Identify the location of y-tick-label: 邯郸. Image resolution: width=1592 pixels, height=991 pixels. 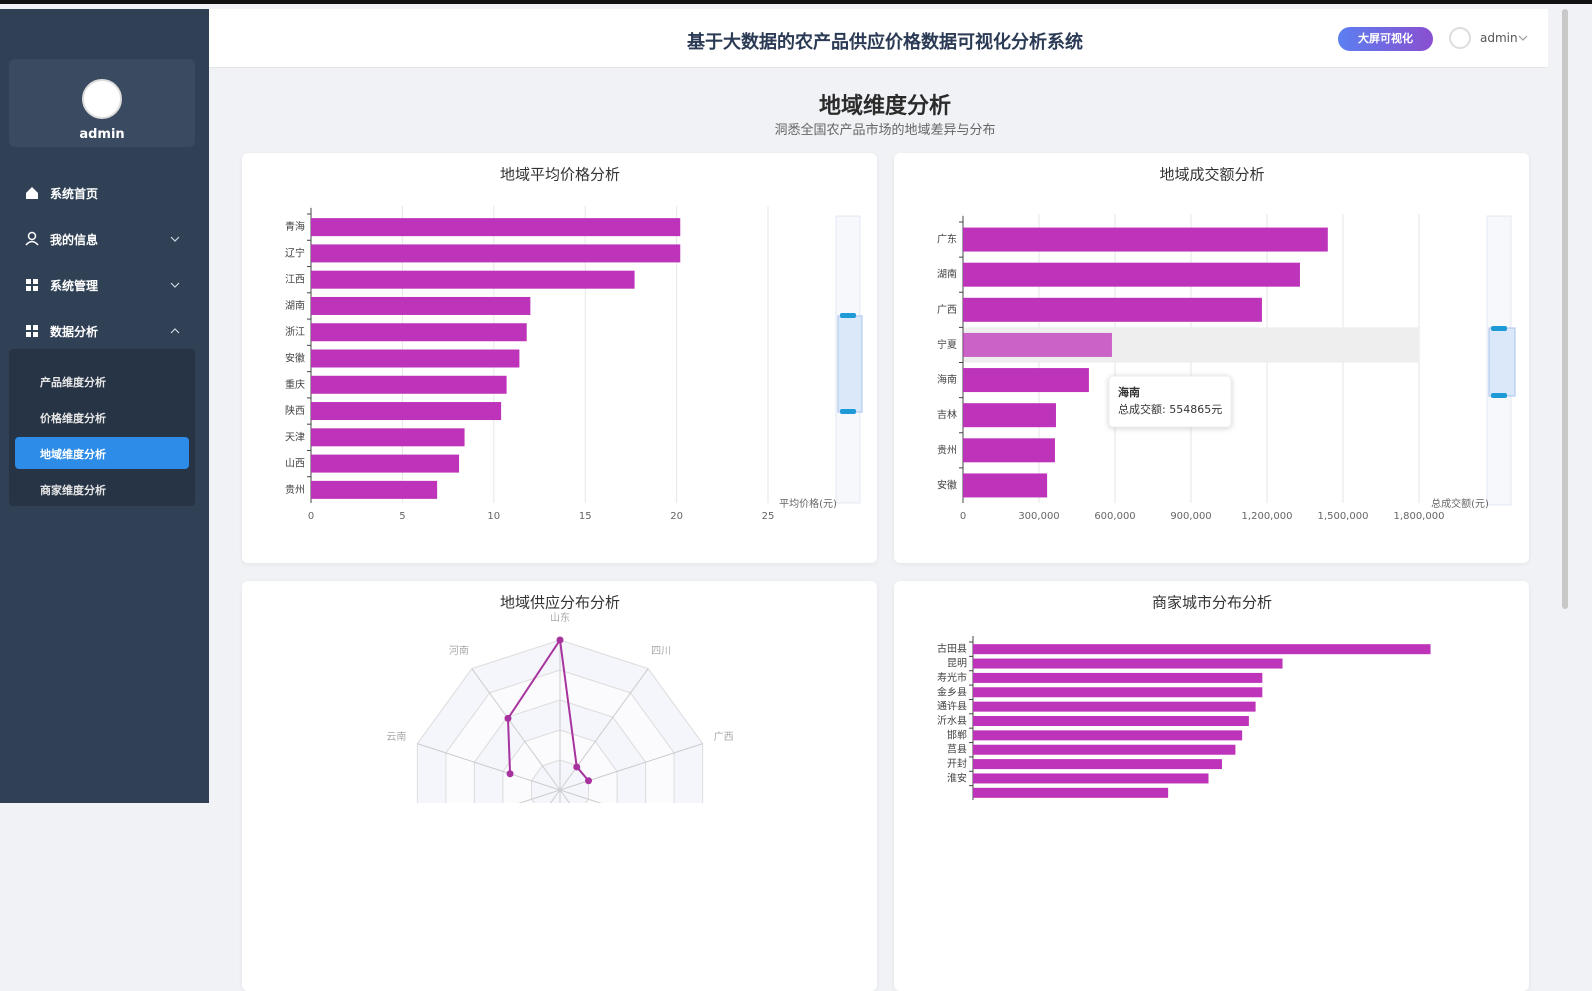
(957, 734).